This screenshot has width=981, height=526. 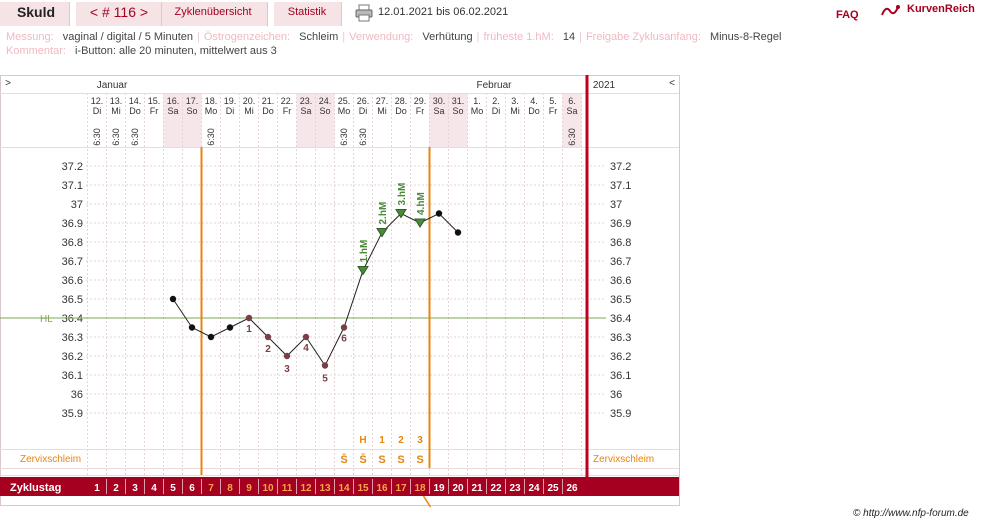 What do you see at coordinates (8, 83) in the screenshot?
I see `nav-left-arrow: >` at bounding box center [8, 83].